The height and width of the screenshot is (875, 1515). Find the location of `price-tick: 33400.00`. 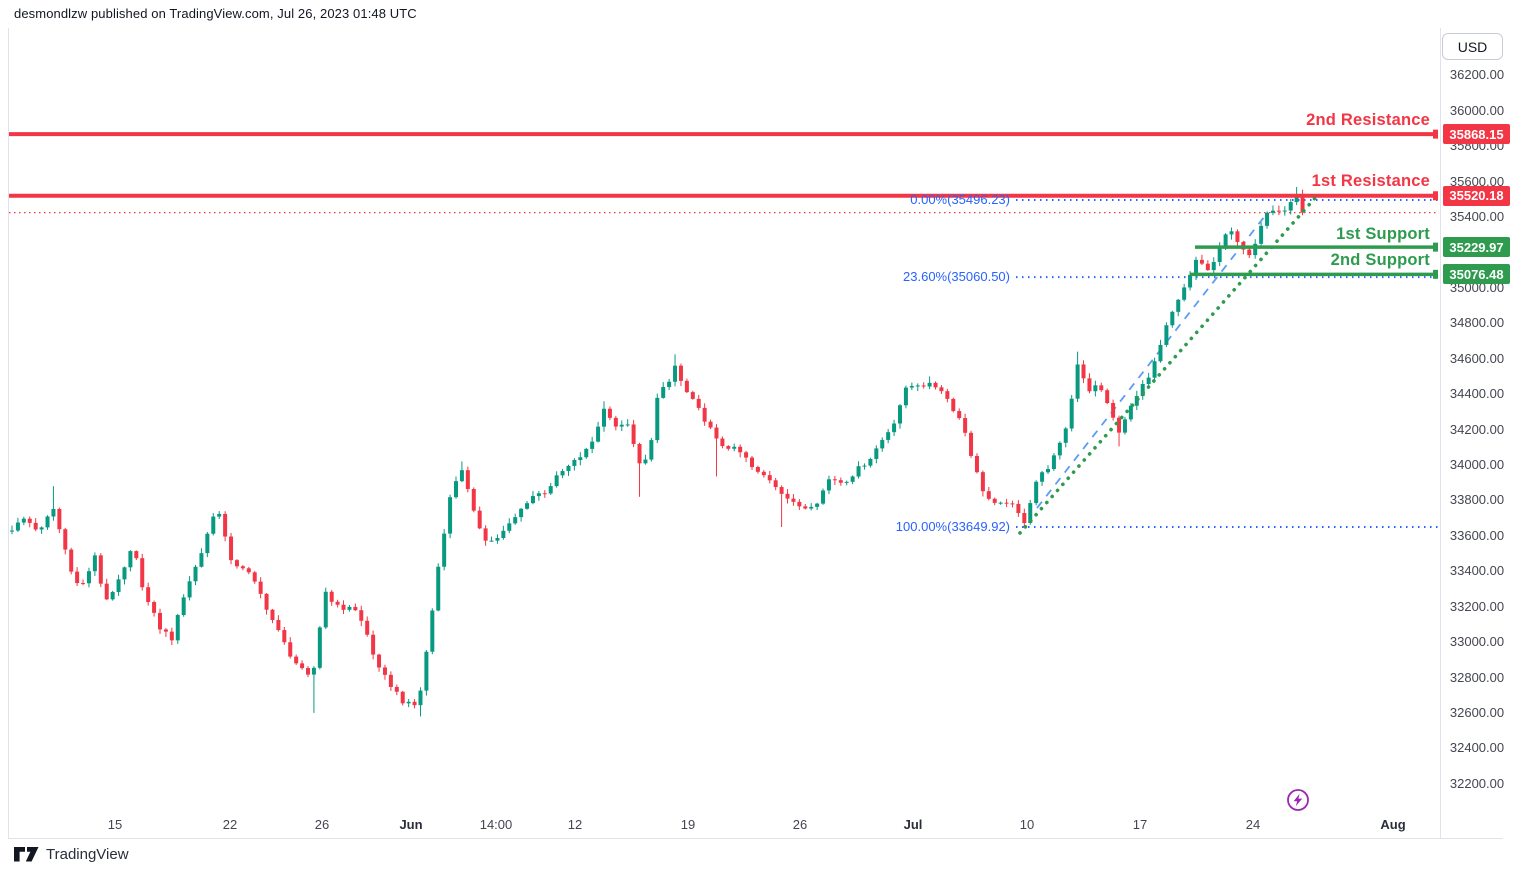

price-tick: 33400.00 is located at coordinates (1477, 571).